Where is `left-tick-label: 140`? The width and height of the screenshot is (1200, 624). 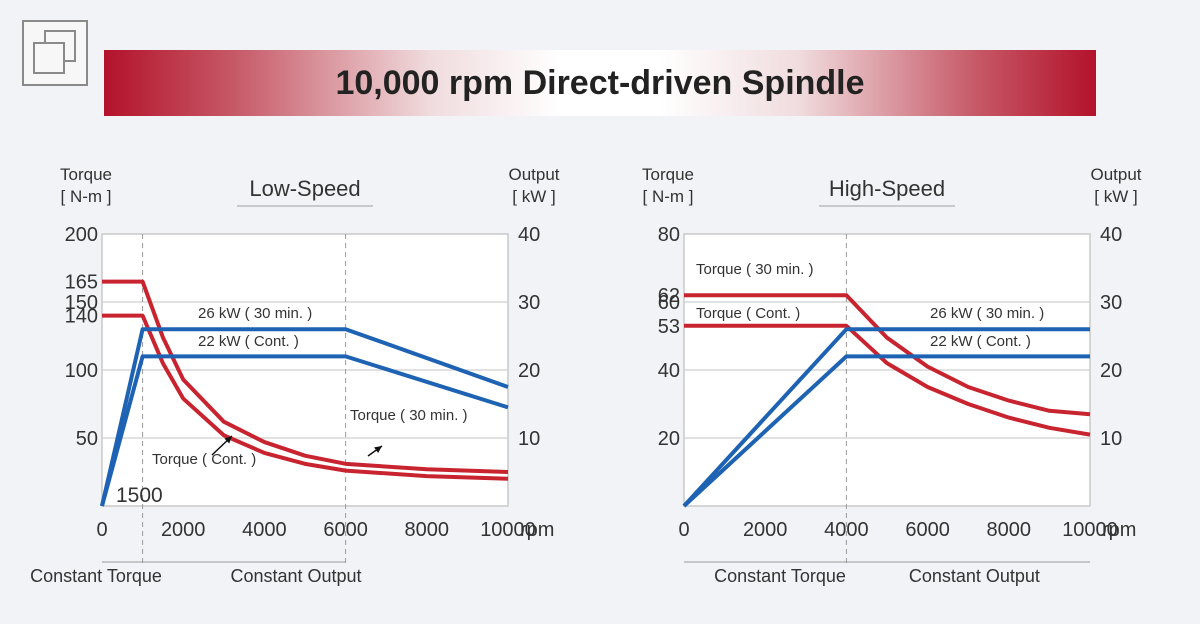 left-tick-label: 140 is located at coordinates (81, 317).